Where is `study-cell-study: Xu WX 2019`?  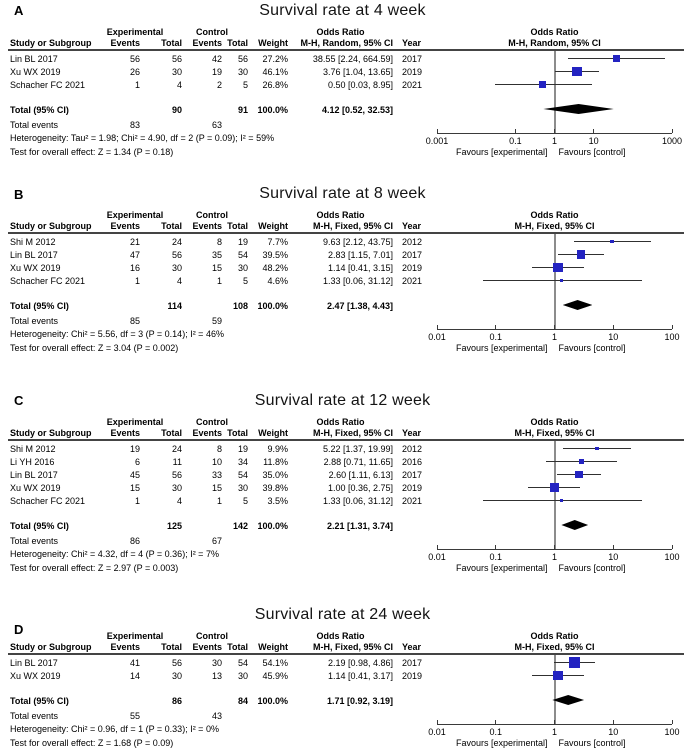 study-cell-study: Xu WX 2019 is located at coordinates (35, 676).